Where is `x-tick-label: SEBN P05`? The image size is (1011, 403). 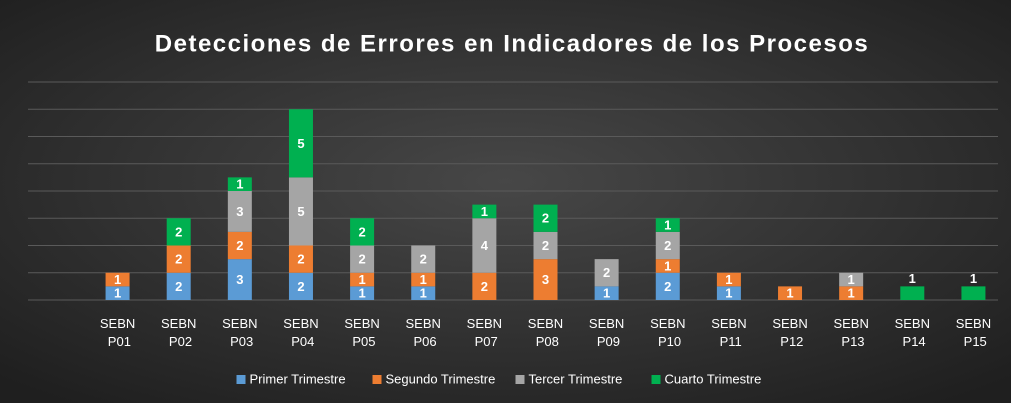 x-tick-label: SEBN P05 is located at coordinates (361, 332).